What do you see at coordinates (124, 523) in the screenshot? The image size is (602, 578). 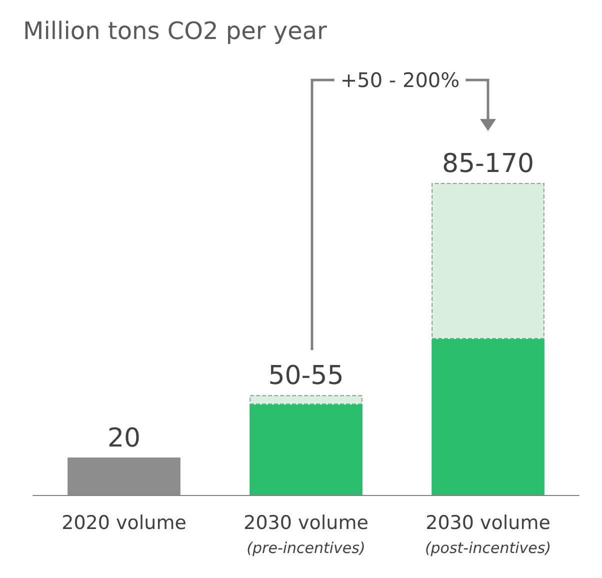 I see `x-tick-label: 2020 volume` at bounding box center [124, 523].